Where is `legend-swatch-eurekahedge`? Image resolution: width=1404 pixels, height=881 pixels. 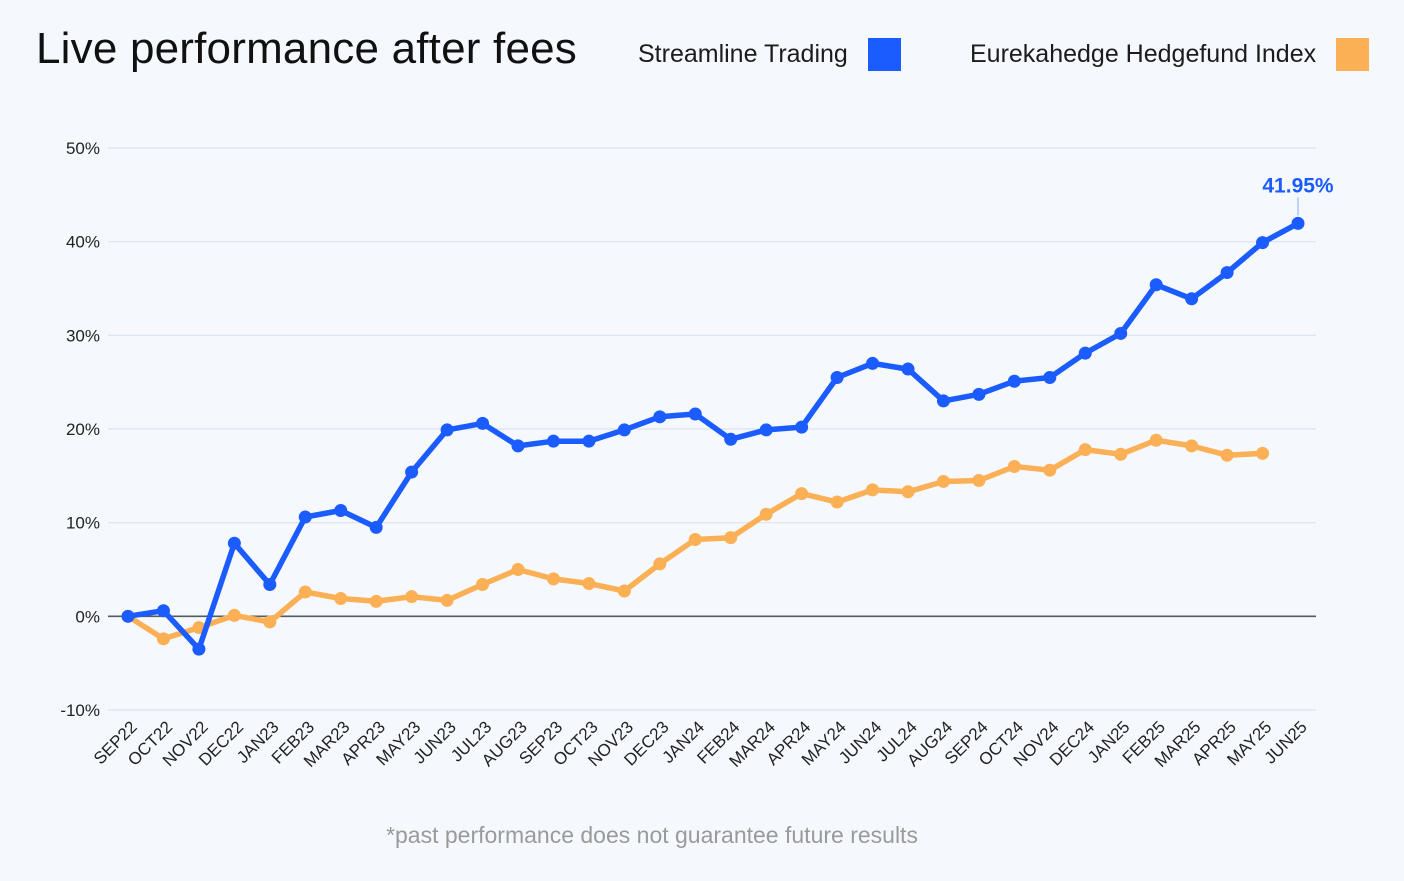
legend-swatch-eurekahedge is located at coordinates (1353, 54).